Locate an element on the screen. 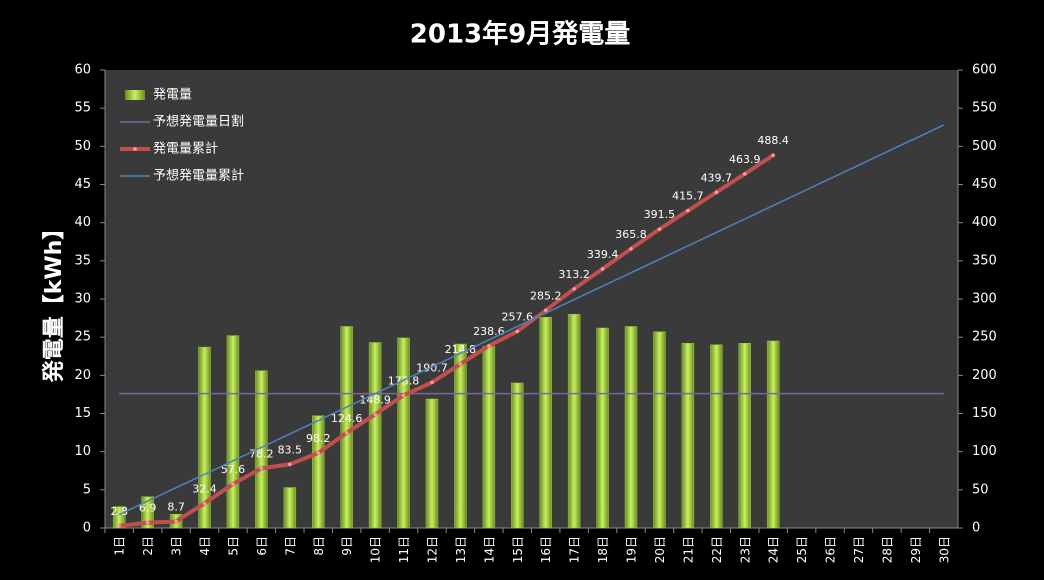 This screenshot has height=580, width=1044. data-label: 391.5 is located at coordinates (660, 214).